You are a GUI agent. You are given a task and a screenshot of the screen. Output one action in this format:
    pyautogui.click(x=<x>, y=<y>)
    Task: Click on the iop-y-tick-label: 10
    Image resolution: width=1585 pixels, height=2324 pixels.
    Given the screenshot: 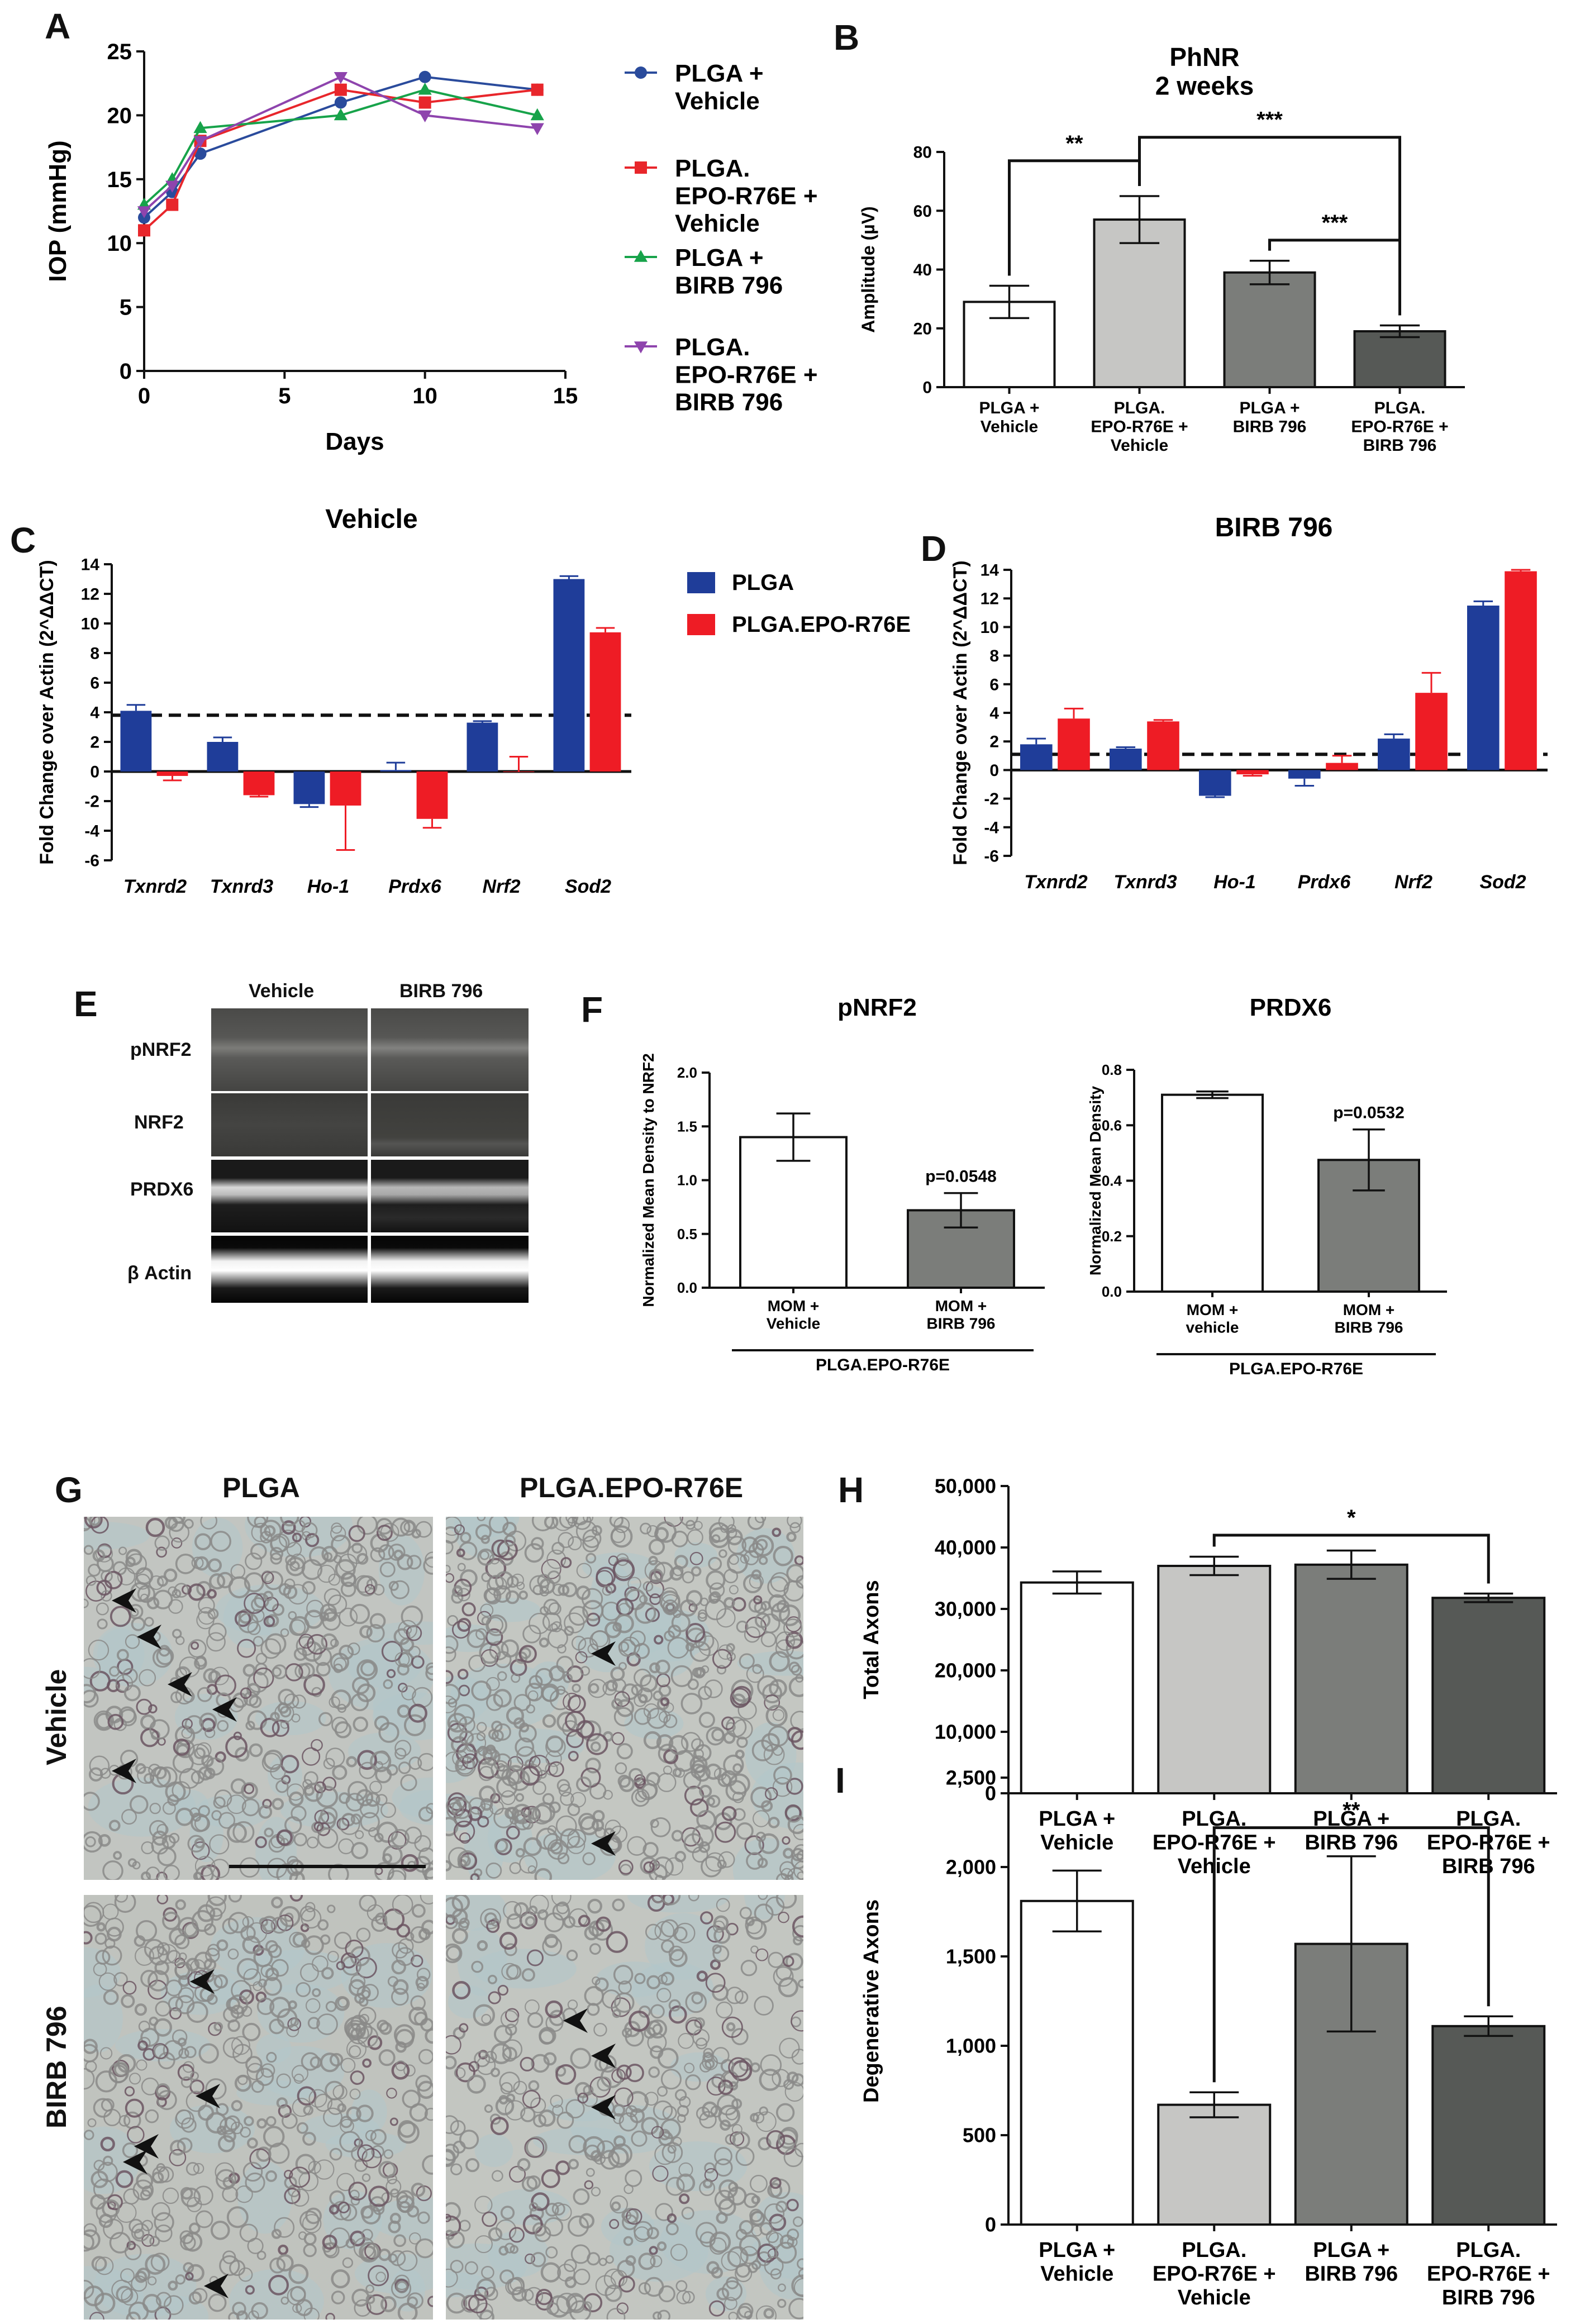 What is the action you would take?
    pyautogui.click(x=119, y=244)
    